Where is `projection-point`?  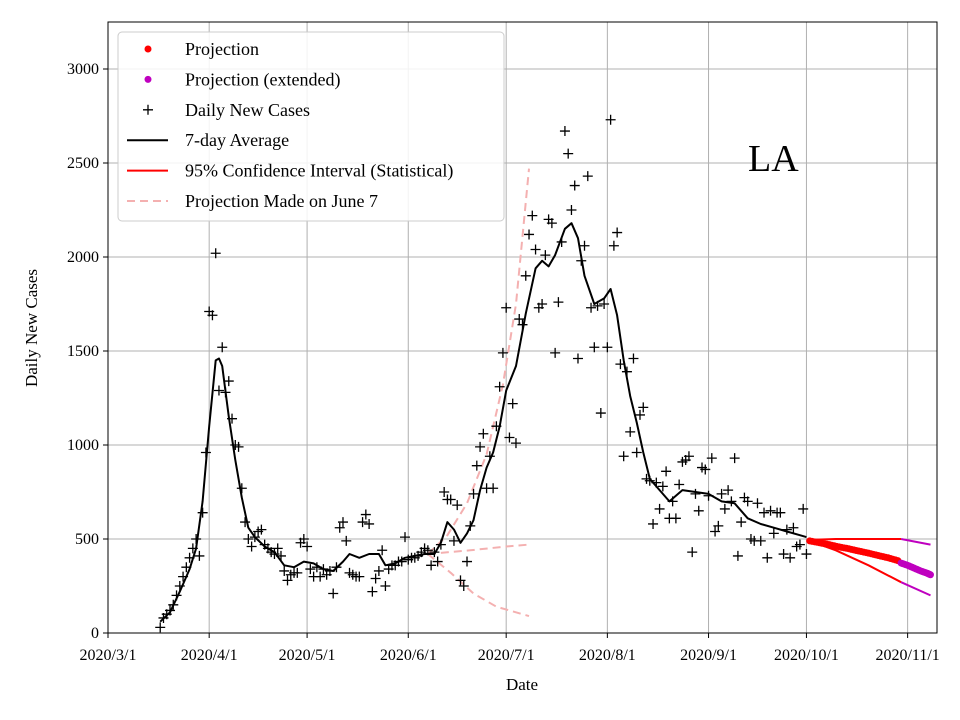
projection-point is located at coordinates (930, 575).